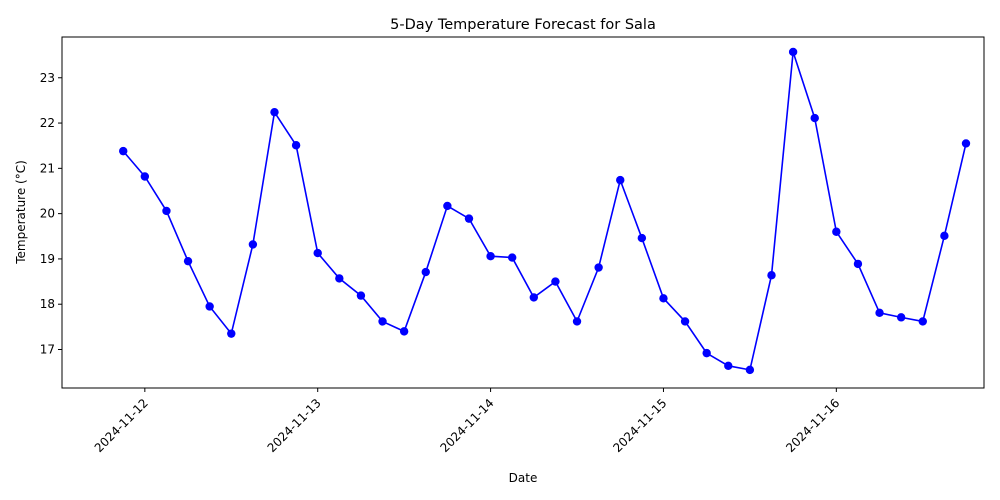 This screenshot has height=500, width=1000. I want to click on x-tick-label: 2024-11-14, so click(466, 425).